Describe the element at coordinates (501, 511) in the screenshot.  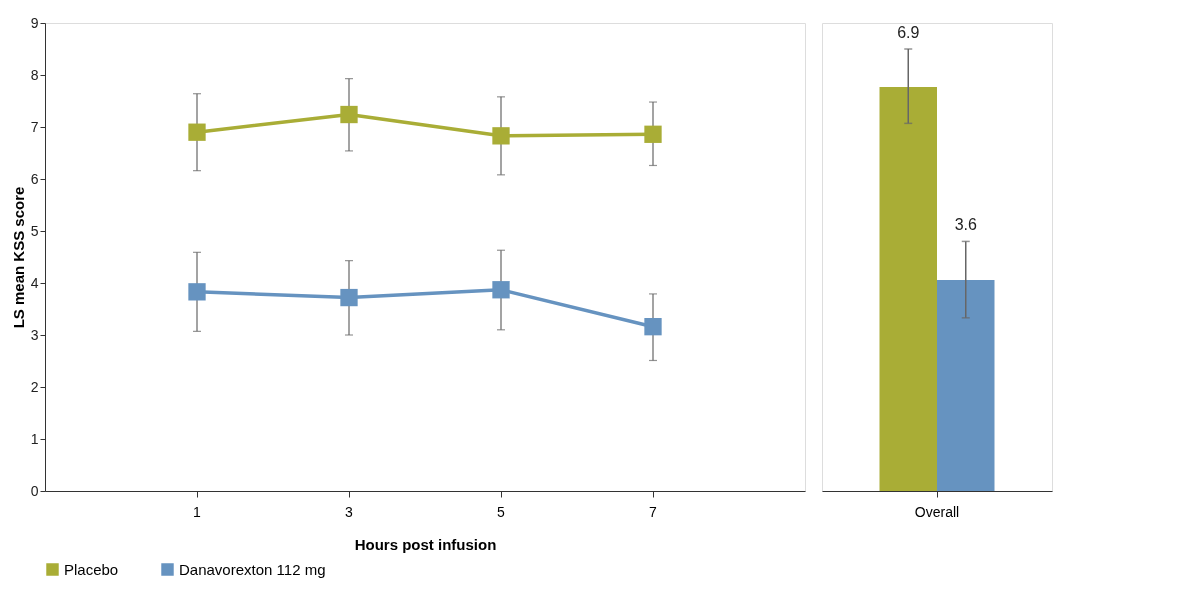
I see `x-tick-label: 5` at that location.